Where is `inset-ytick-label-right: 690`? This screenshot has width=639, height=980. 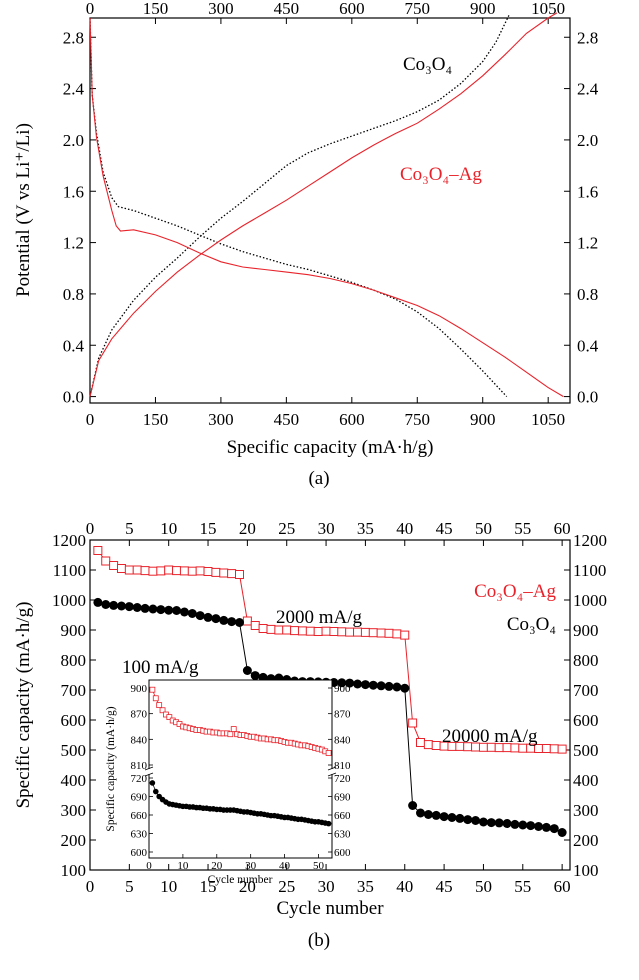
inset-ytick-label-right: 690 is located at coordinates (342, 798).